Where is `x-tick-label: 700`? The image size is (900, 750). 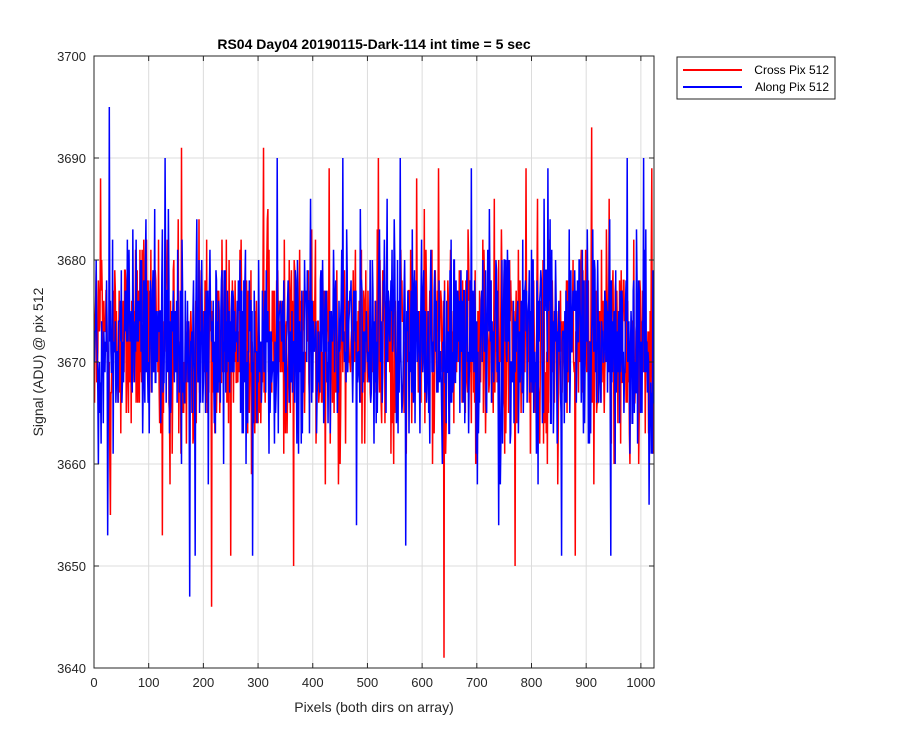
x-tick-label: 700 is located at coordinates (477, 682).